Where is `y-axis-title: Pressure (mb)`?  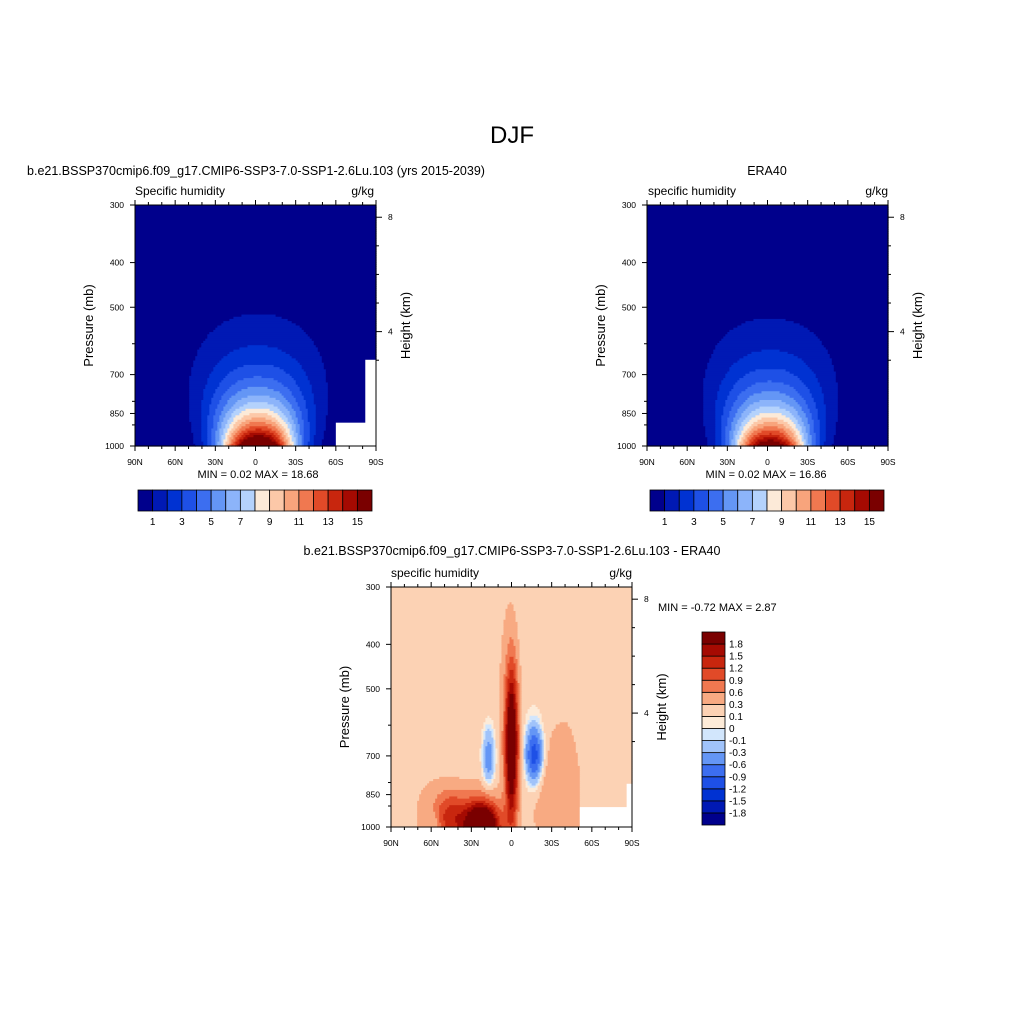
y-axis-title: Pressure (mb) is located at coordinates (600, 325).